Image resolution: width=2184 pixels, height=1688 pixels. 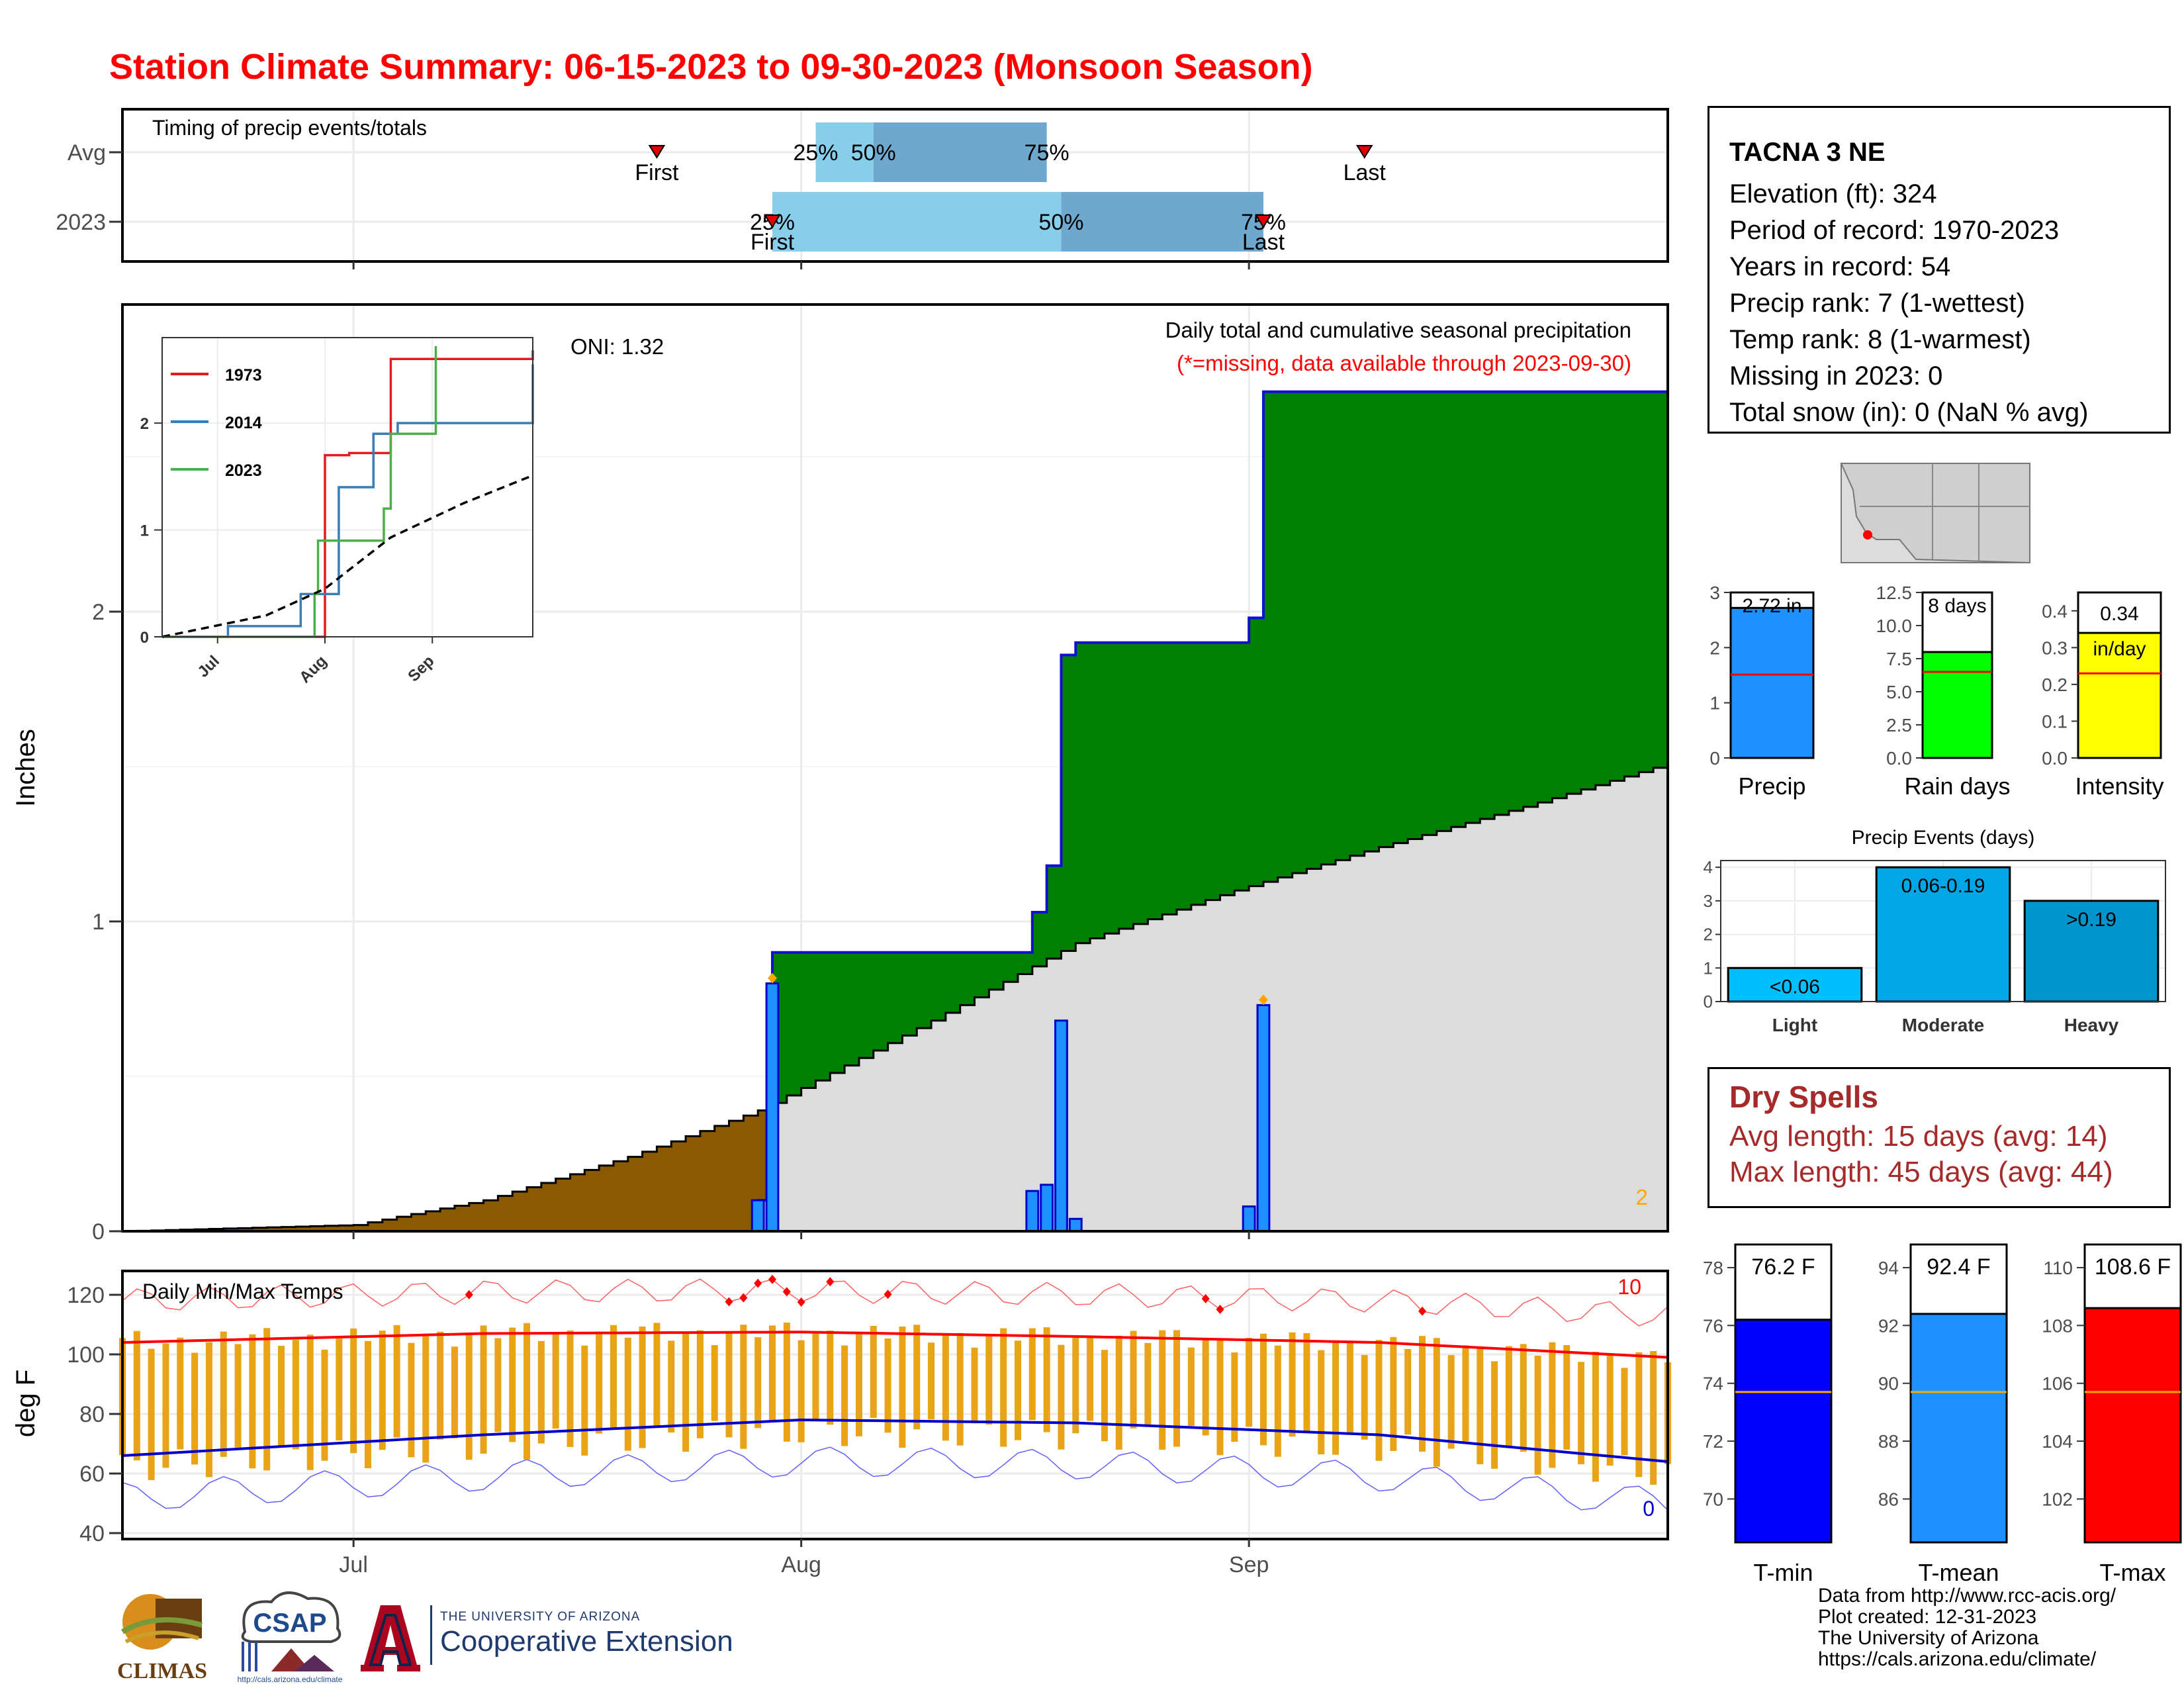 I want to click on ua-logo-separator, so click(x=431, y=1635).